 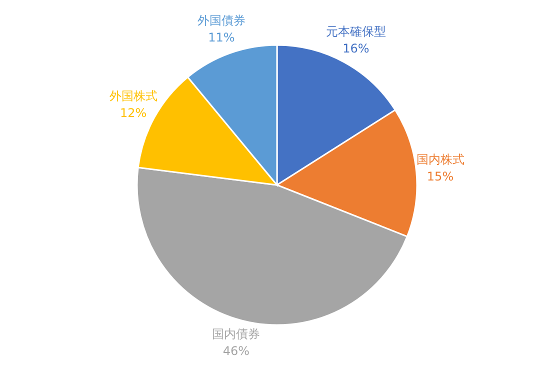 What do you see at coordinates (133, 95) in the screenshot?
I see `slice-label: 外国株式` at bounding box center [133, 95].